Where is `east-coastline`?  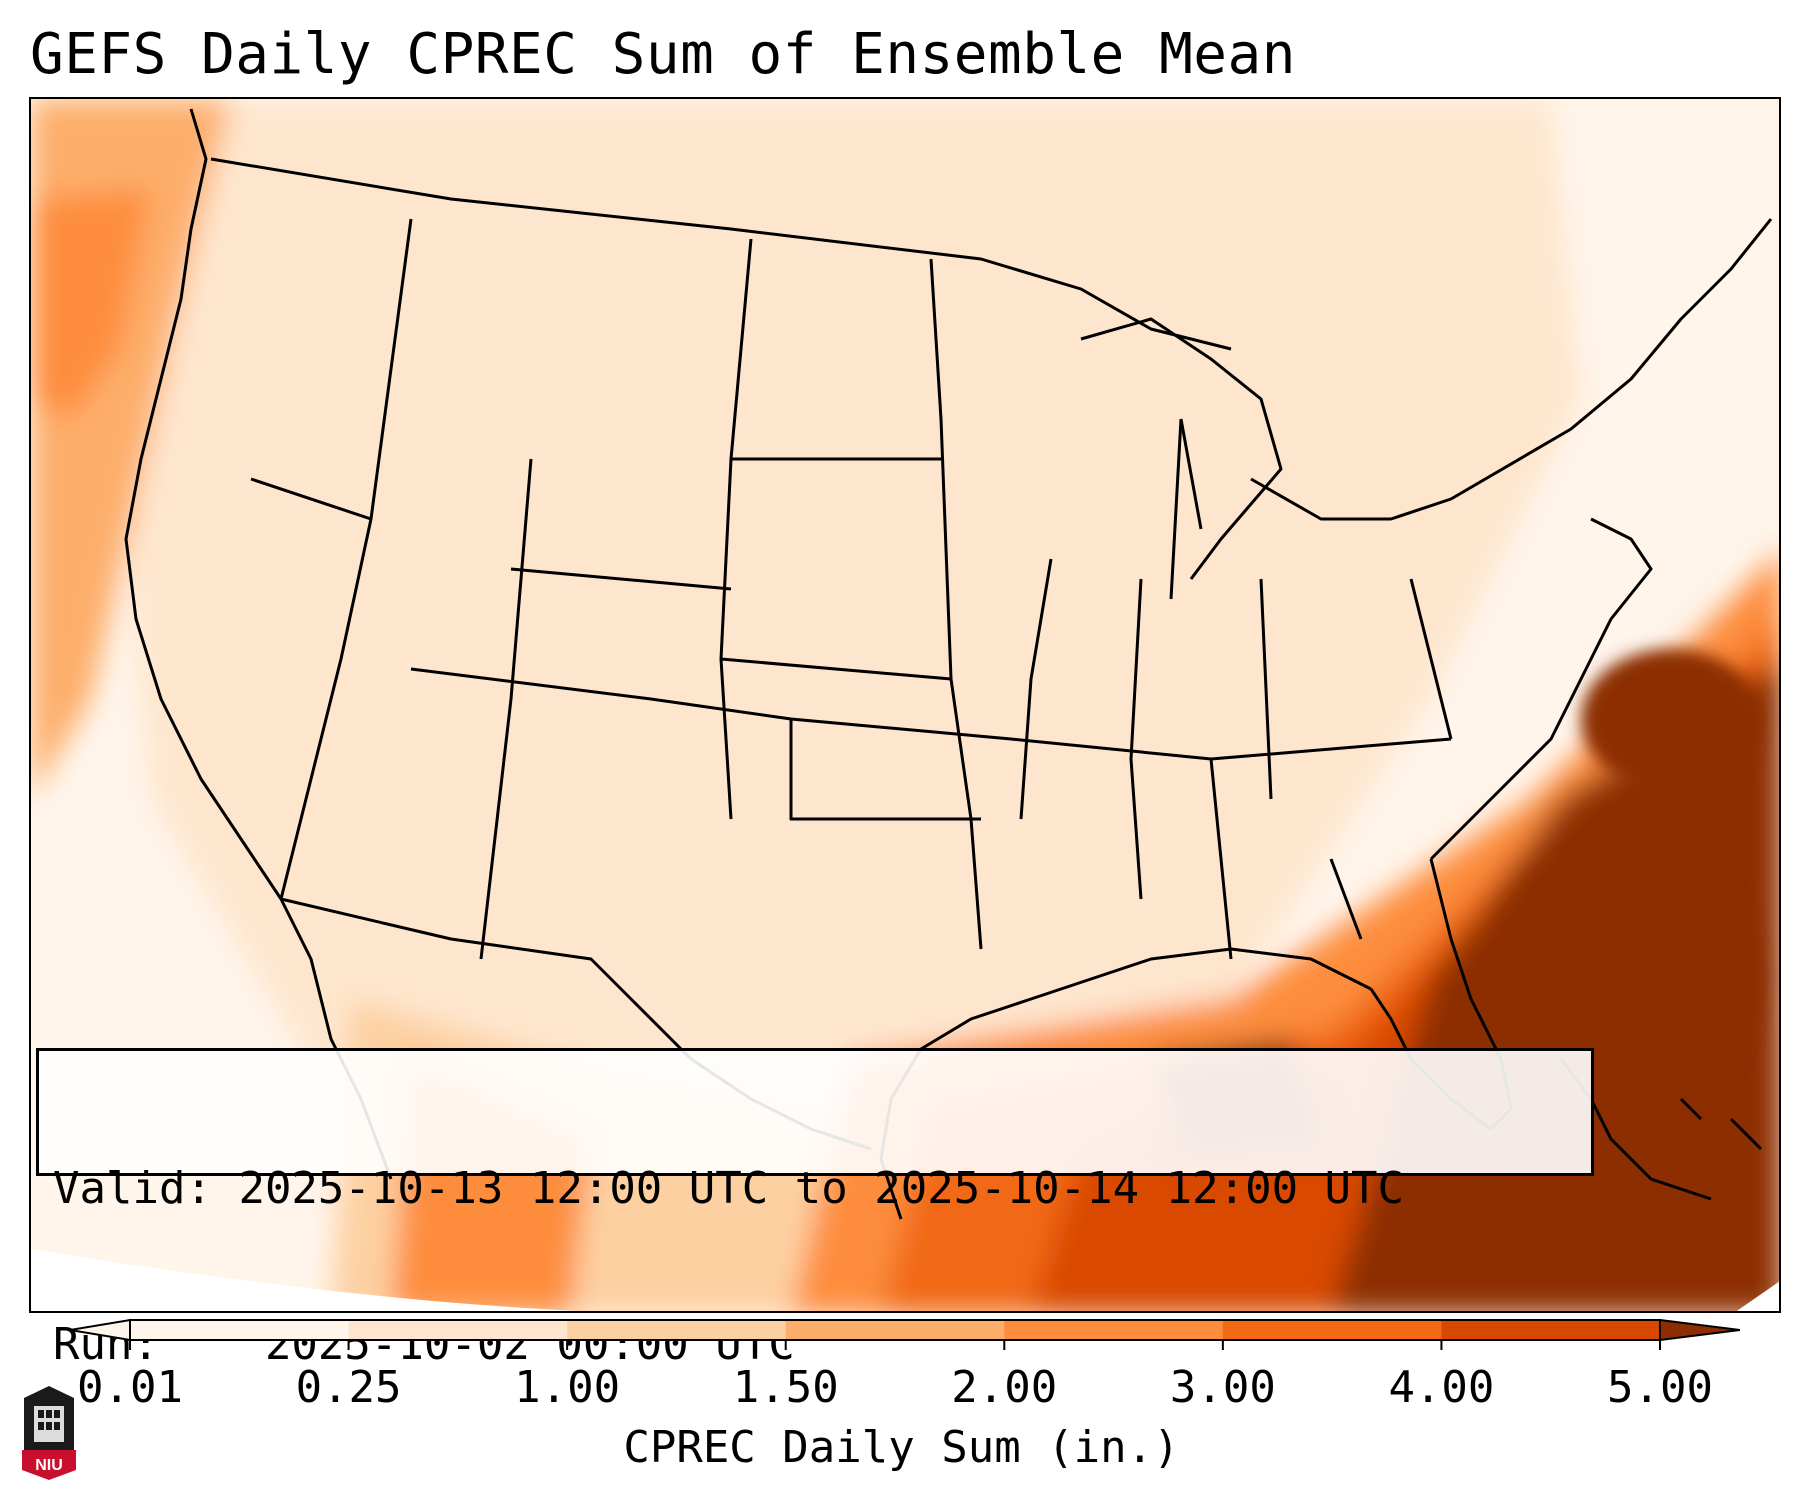 east-coastline is located at coordinates (1601, 539).